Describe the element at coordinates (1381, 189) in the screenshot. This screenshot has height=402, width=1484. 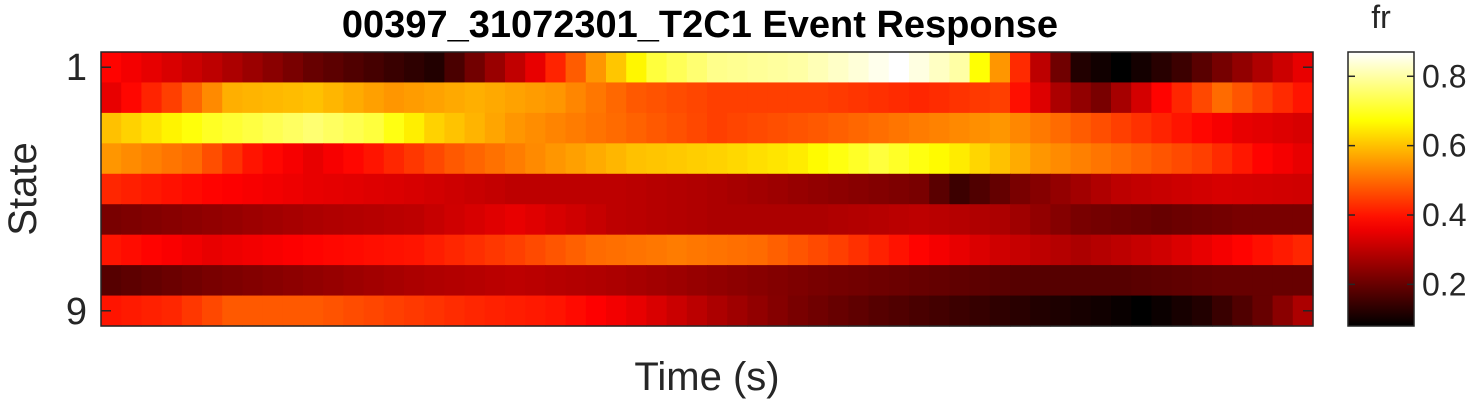
I see `colorbar` at that location.